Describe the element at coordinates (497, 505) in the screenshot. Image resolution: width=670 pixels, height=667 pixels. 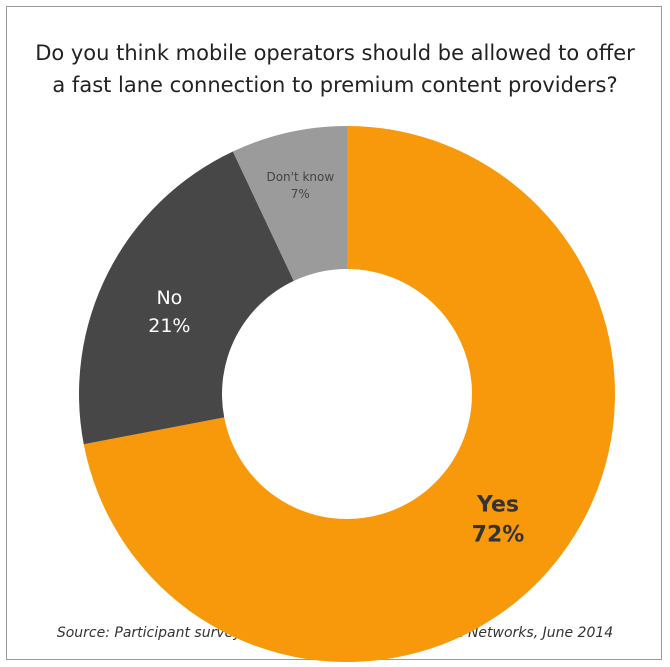
I see `slice-label-yes: Yes` at that location.